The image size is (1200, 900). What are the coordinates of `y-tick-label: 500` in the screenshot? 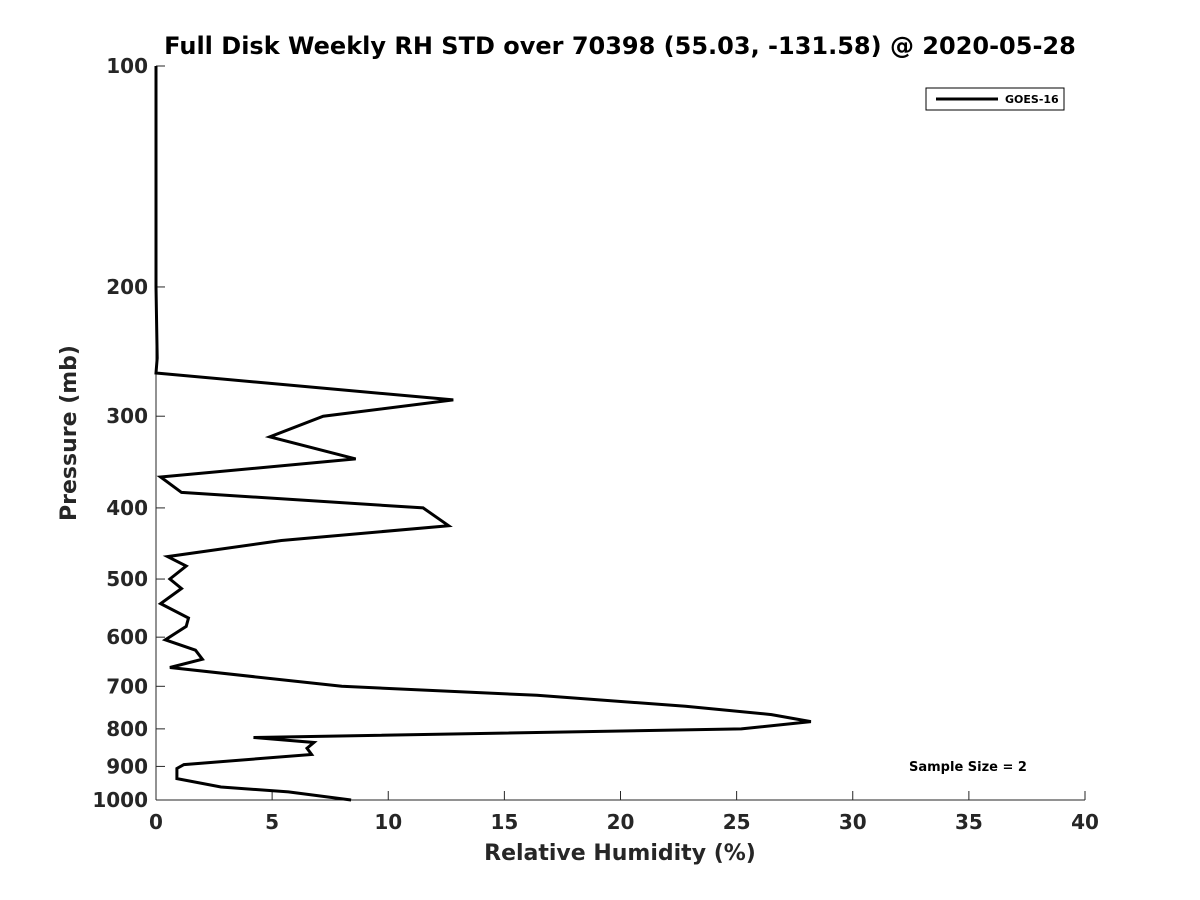 It's located at (127, 579).